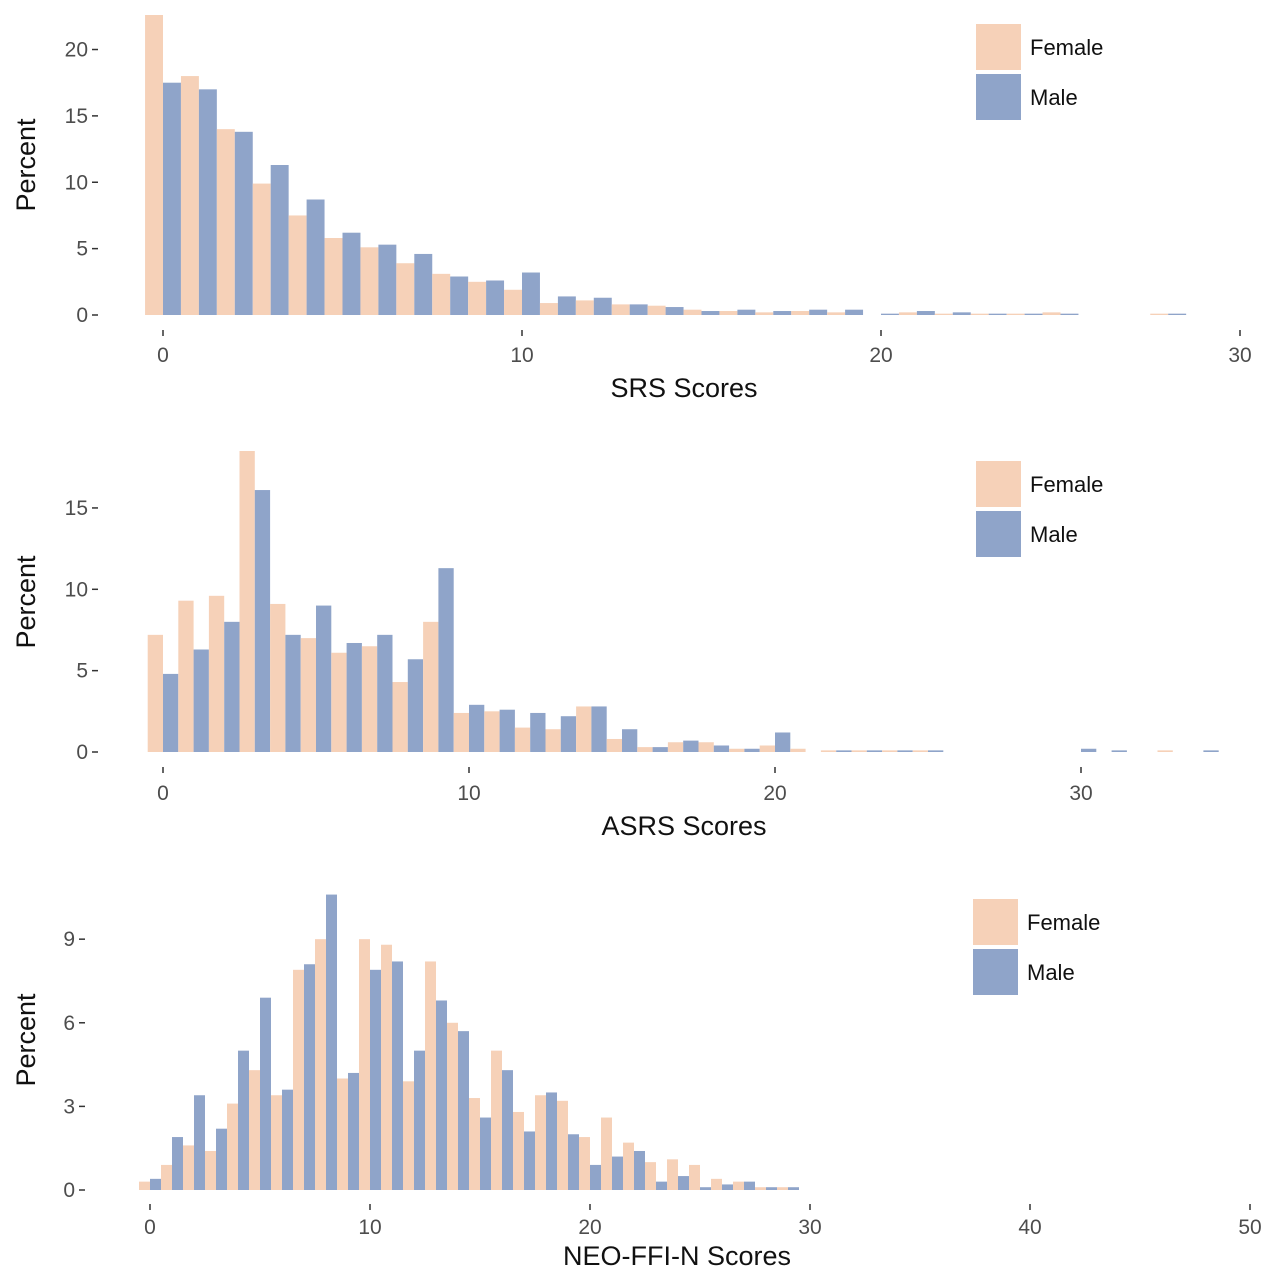  What do you see at coordinates (1249, 1227) in the screenshot?
I see `x-tick-label: 50` at bounding box center [1249, 1227].